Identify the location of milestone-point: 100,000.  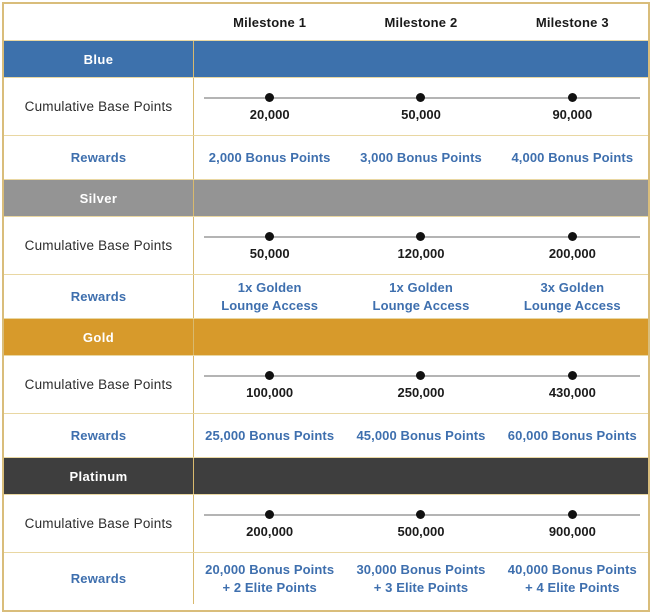
(269, 384).